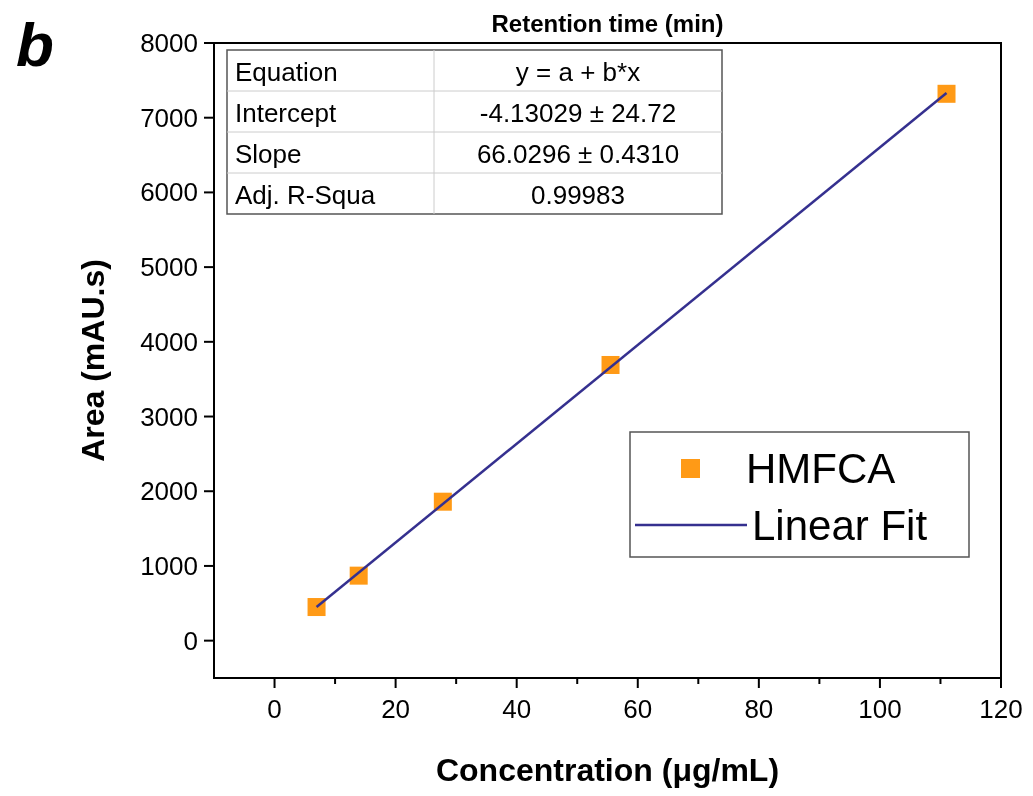 The image size is (1033, 796). Describe the element at coordinates (35, 44) in the screenshot. I see `text: b` at that location.